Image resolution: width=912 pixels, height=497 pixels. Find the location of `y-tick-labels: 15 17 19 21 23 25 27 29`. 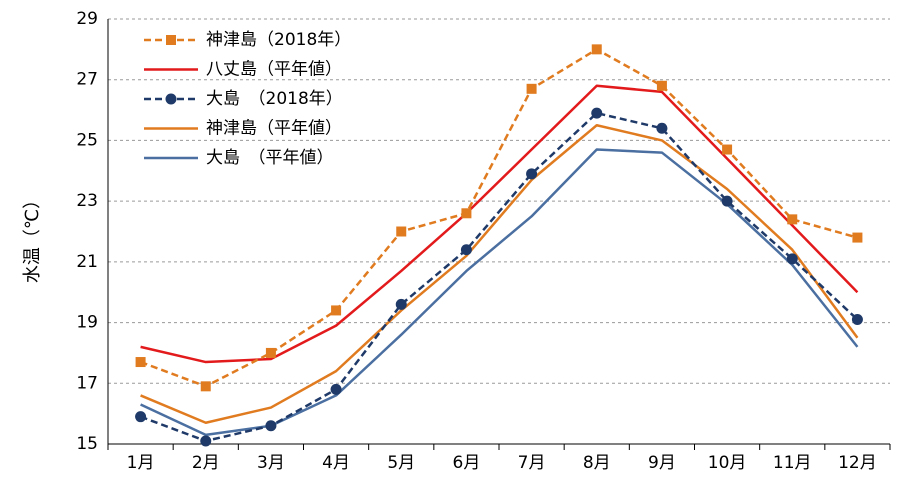

y-tick-labels: 15 17 19 21 23 25 27 29 is located at coordinates (87, 231).